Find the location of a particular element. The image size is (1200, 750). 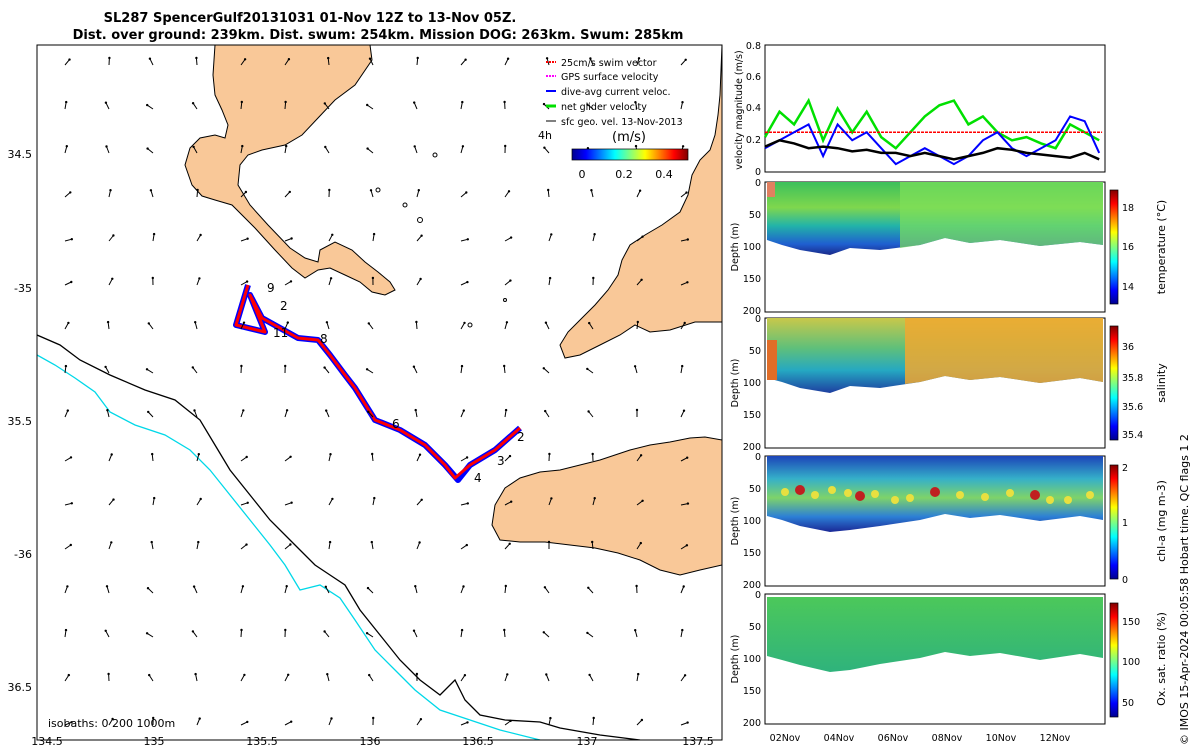

cbar-tick: 35.6 is located at coordinates (1132, 407).